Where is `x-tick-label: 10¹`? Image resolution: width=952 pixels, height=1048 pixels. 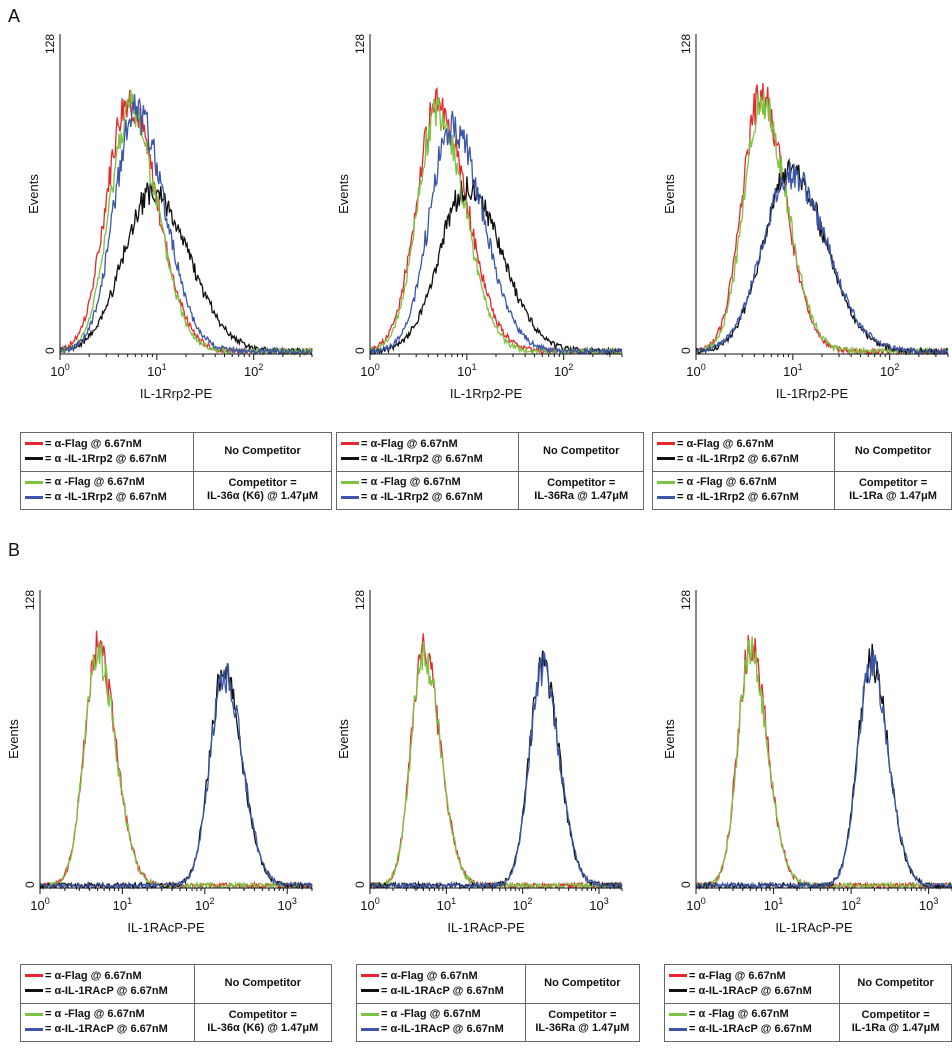 x-tick-label: 10¹ is located at coordinates (466, 370).